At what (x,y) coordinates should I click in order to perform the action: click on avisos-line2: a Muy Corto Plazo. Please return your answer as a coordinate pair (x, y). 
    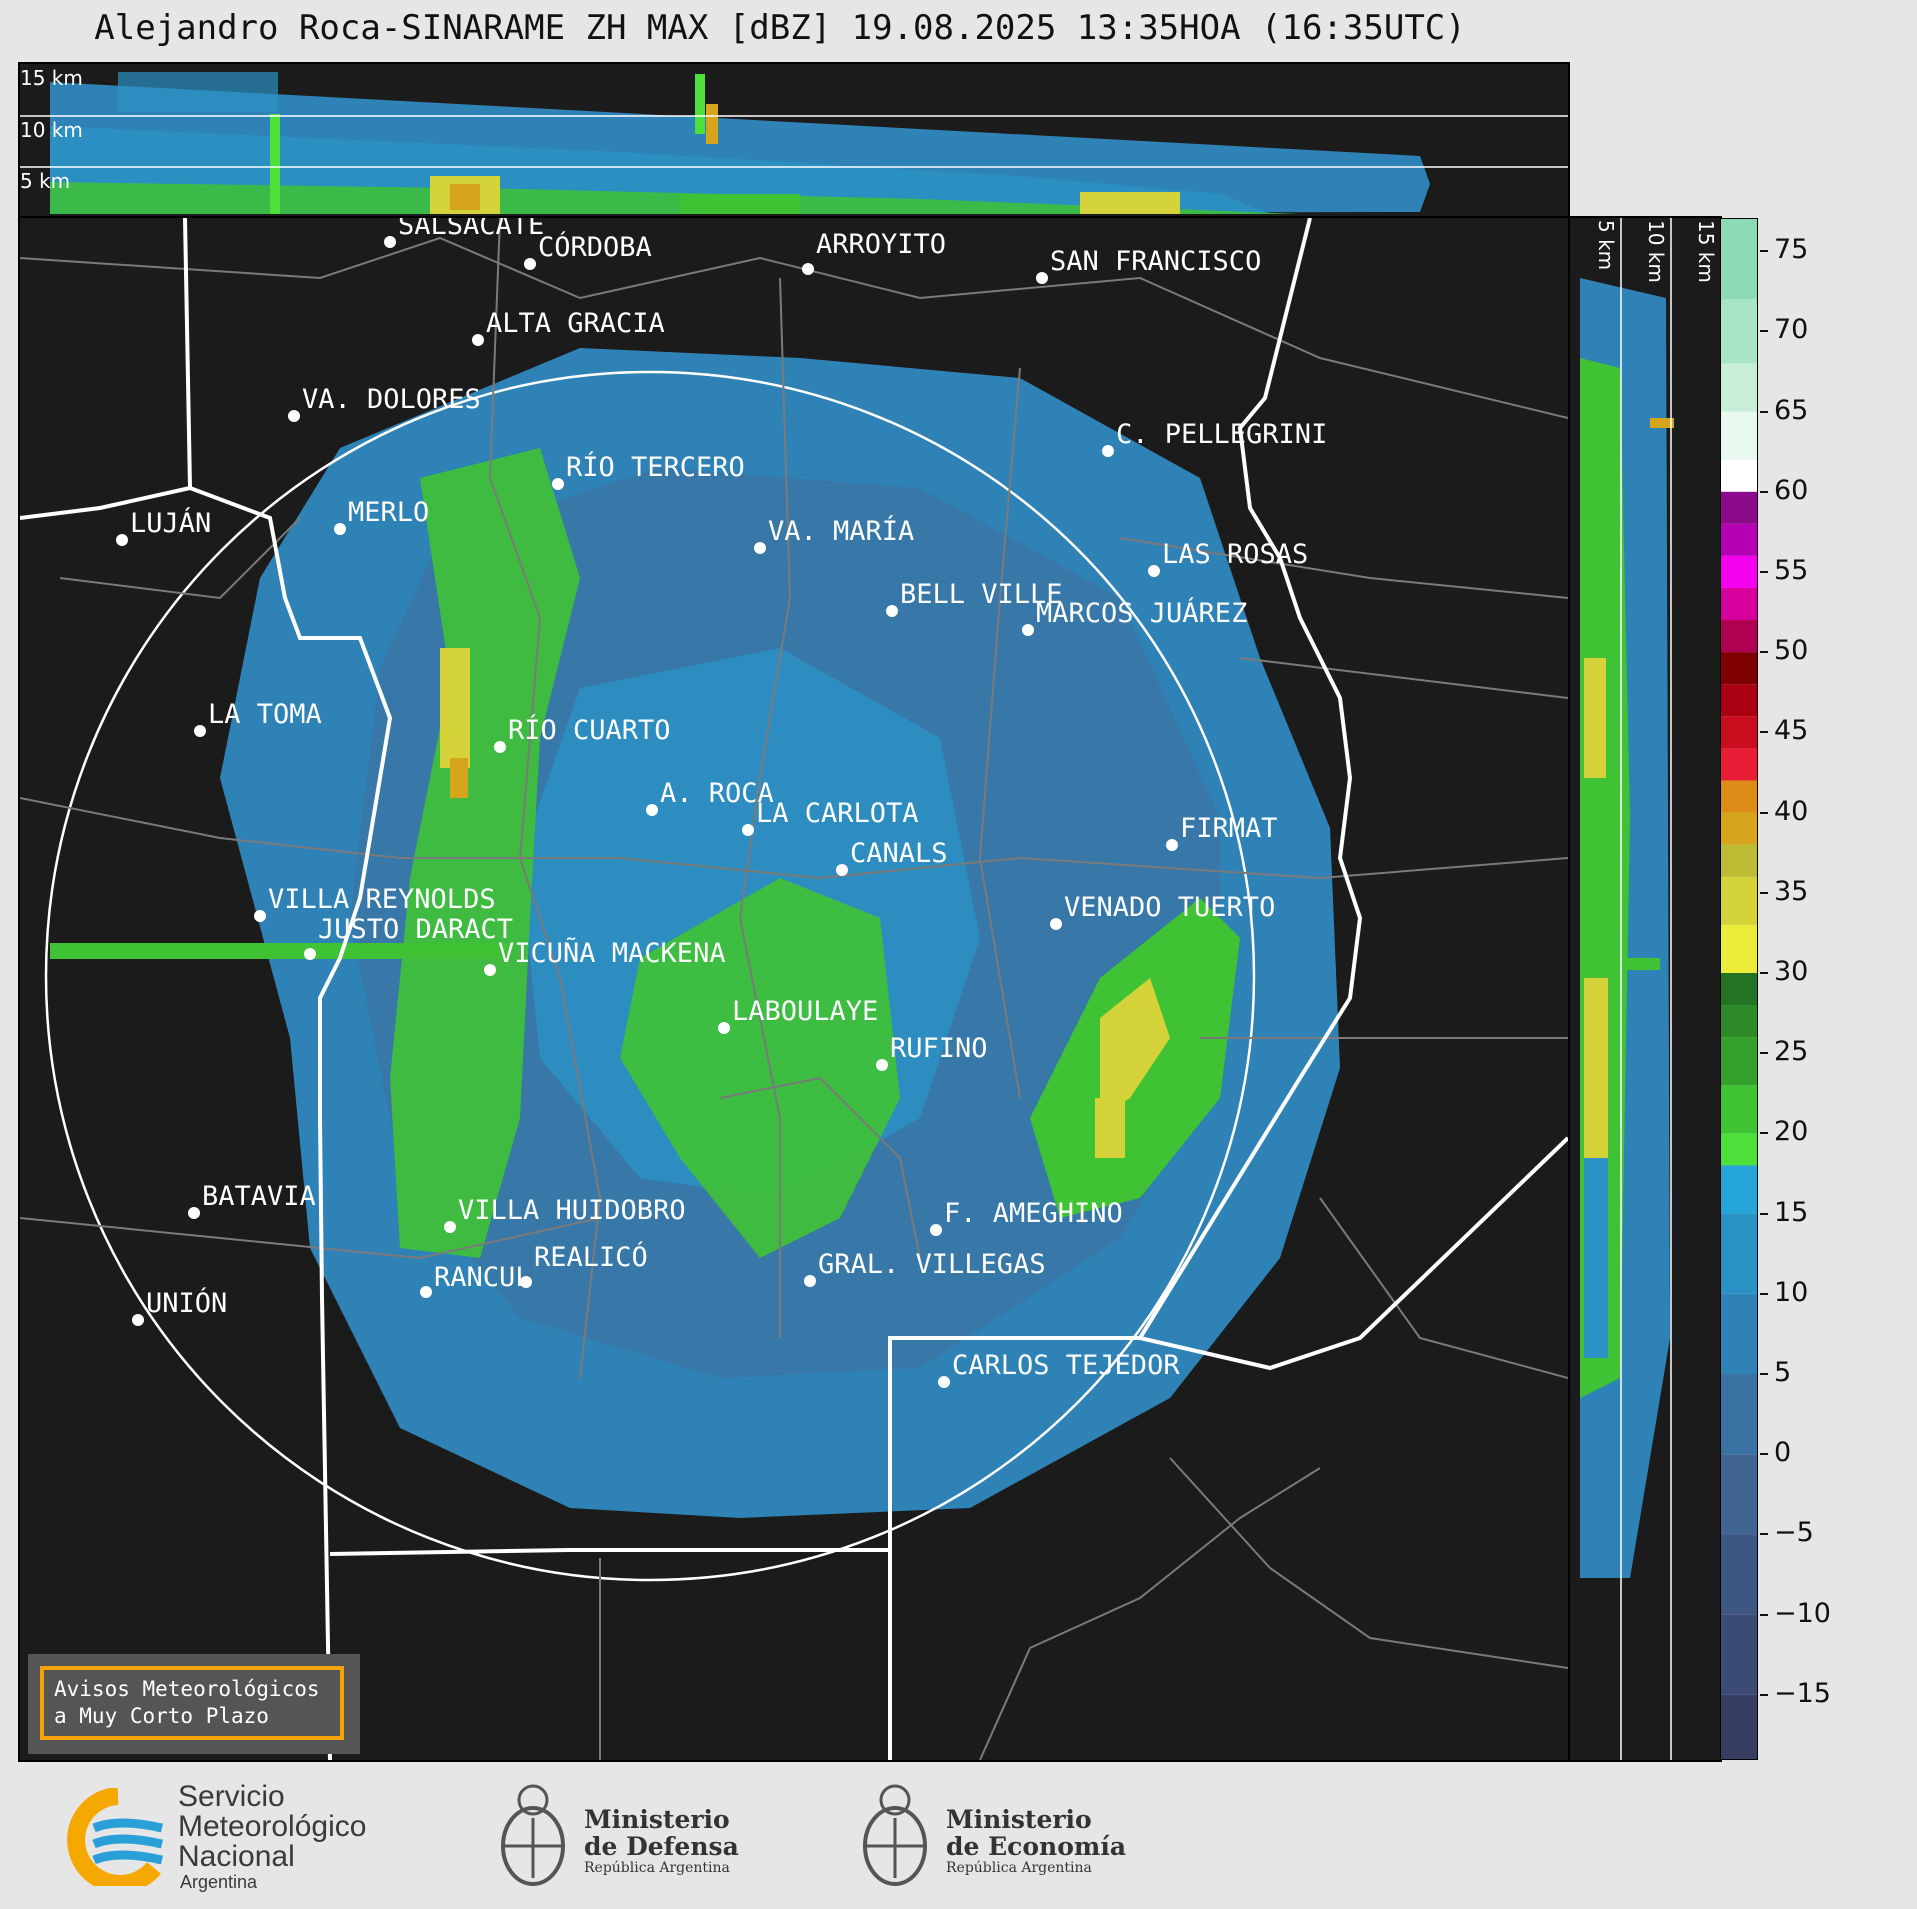
    Looking at the image, I should click on (161, 1716).